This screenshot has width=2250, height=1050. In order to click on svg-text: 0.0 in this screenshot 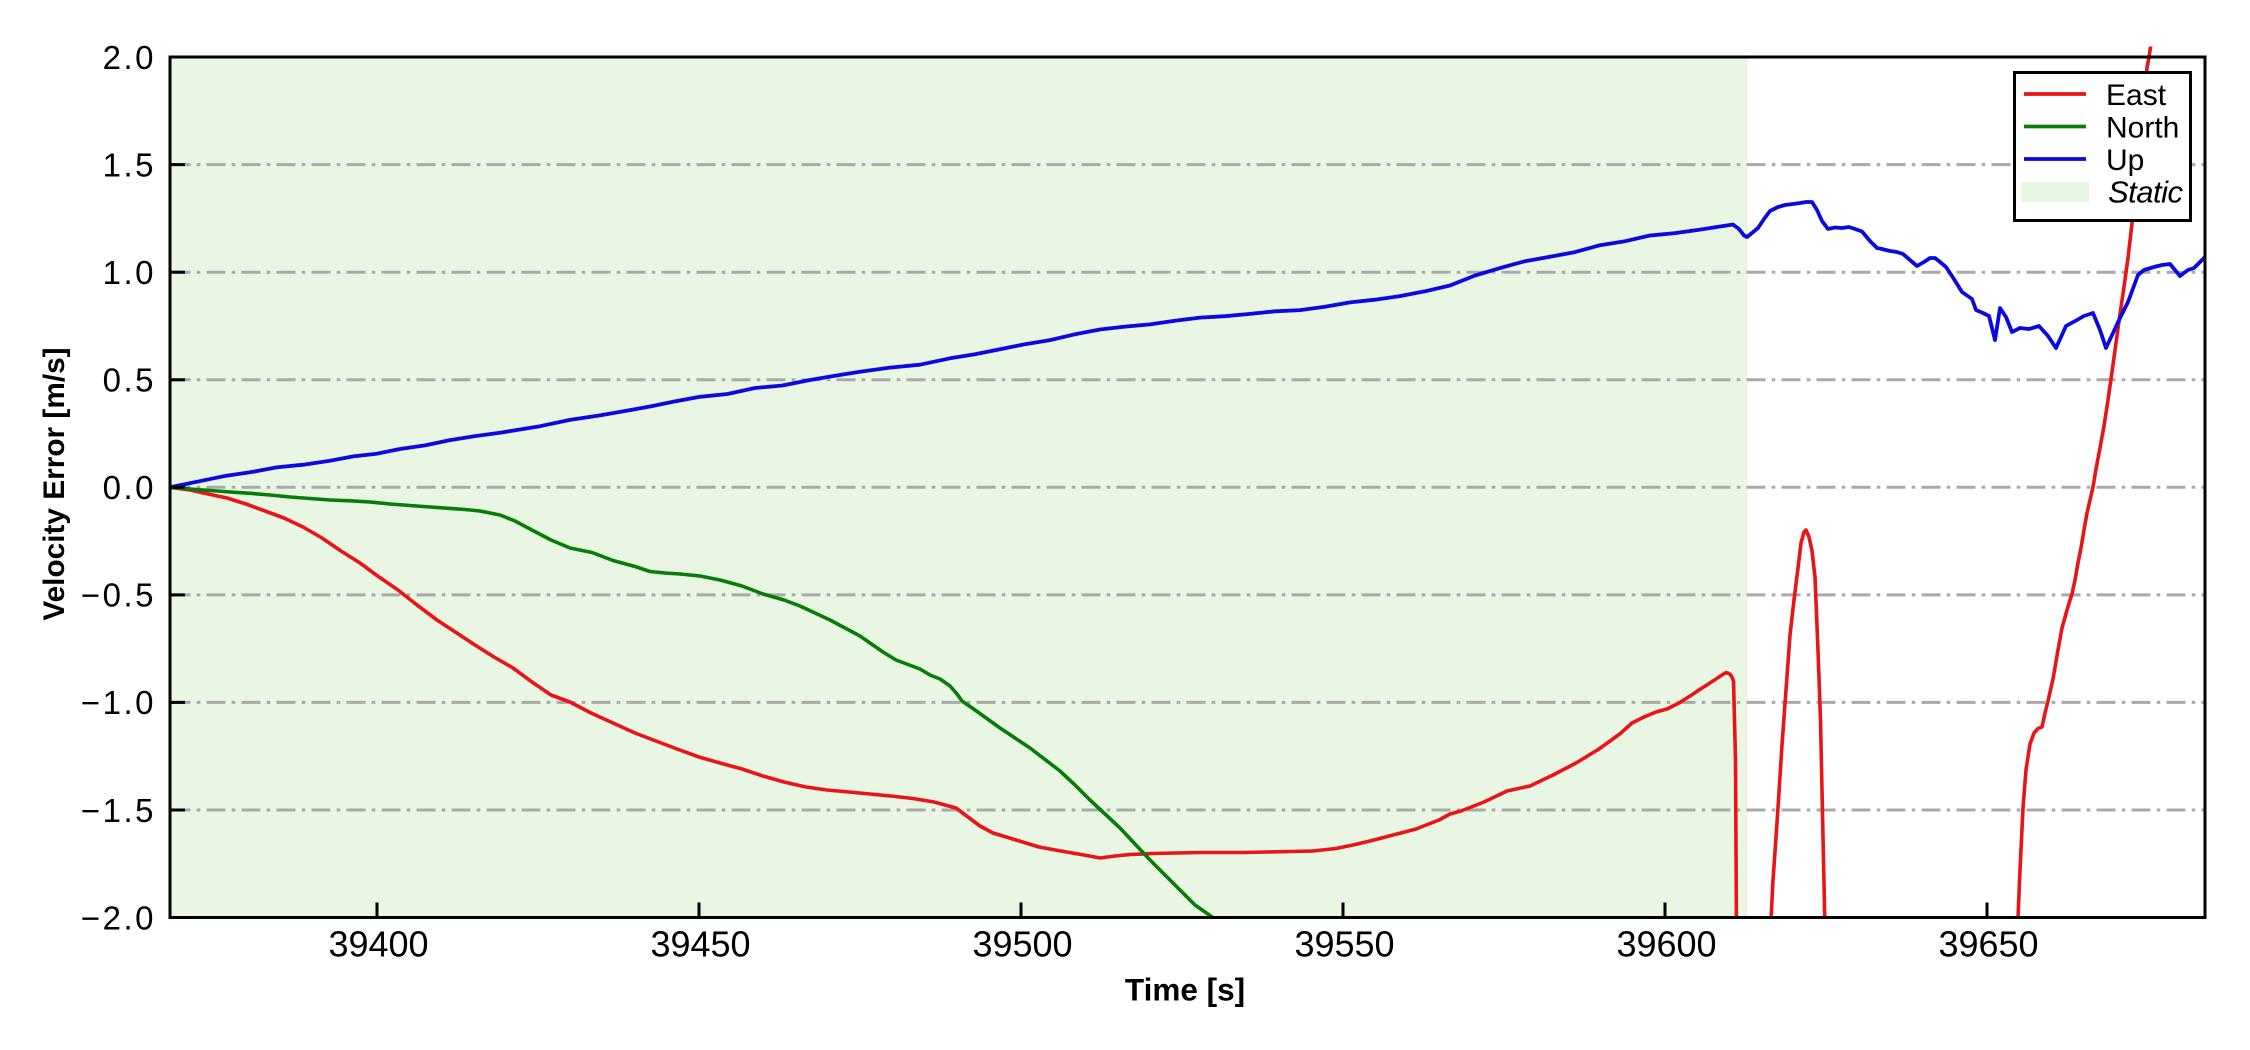, I will do `click(129, 487)`.